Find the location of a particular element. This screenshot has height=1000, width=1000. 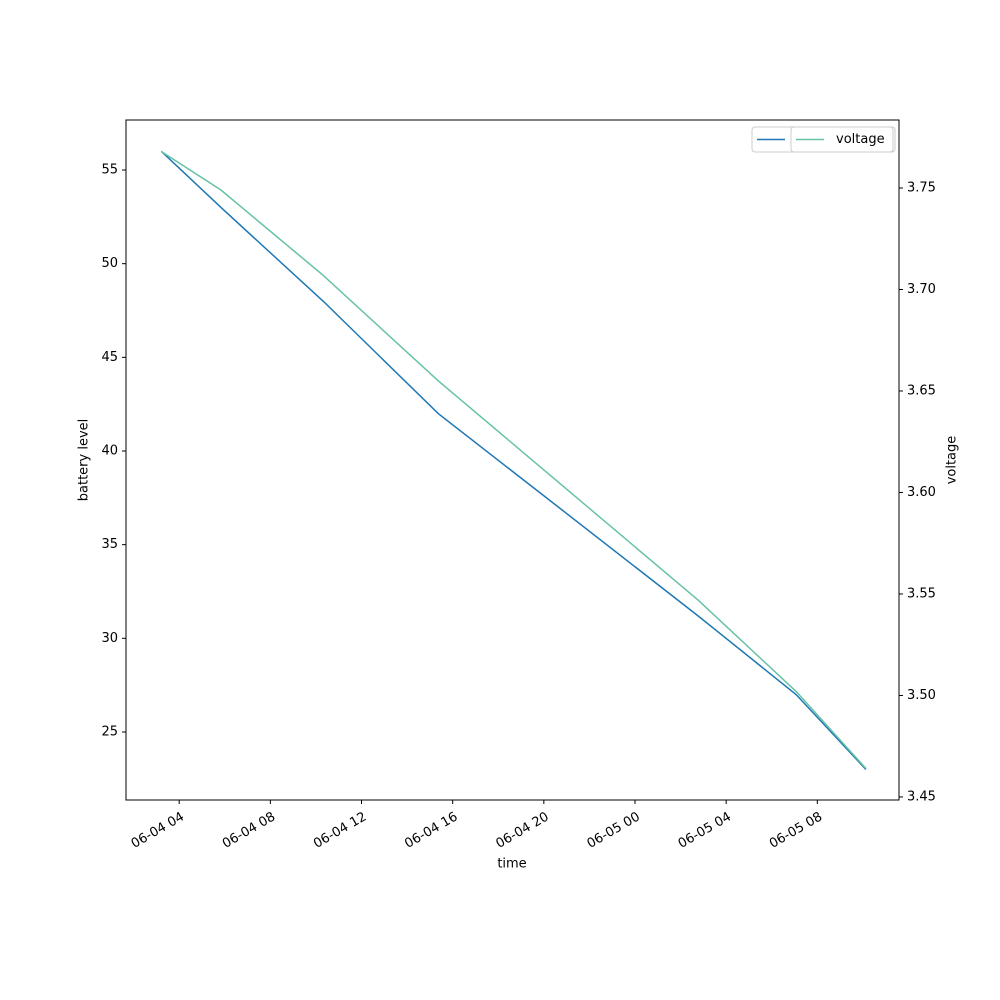

x-tick-label: 06-05 00 is located at coordinates (614, 831).